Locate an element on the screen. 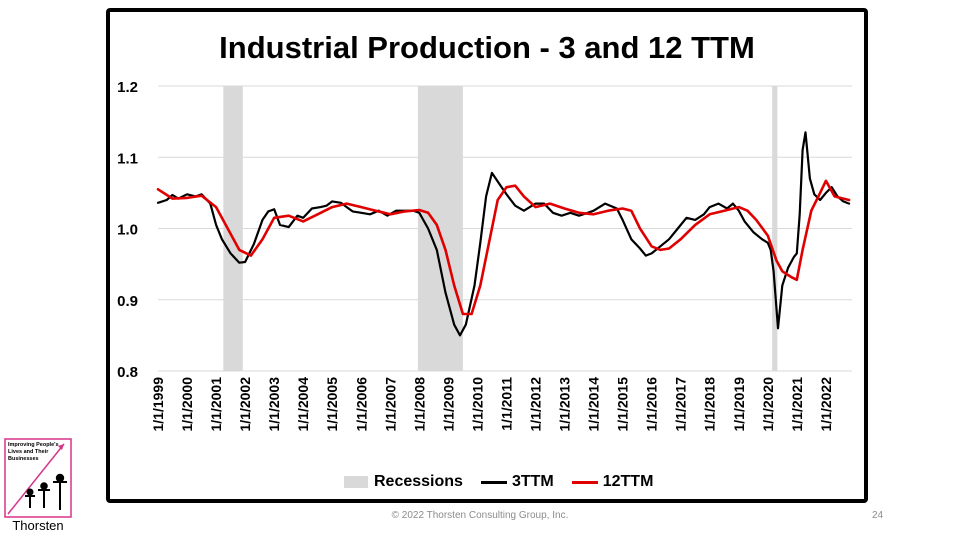 This screenshot has height=540, width=960. x-tick-label: 1/1/1999 is located at coordinates (158, 404).